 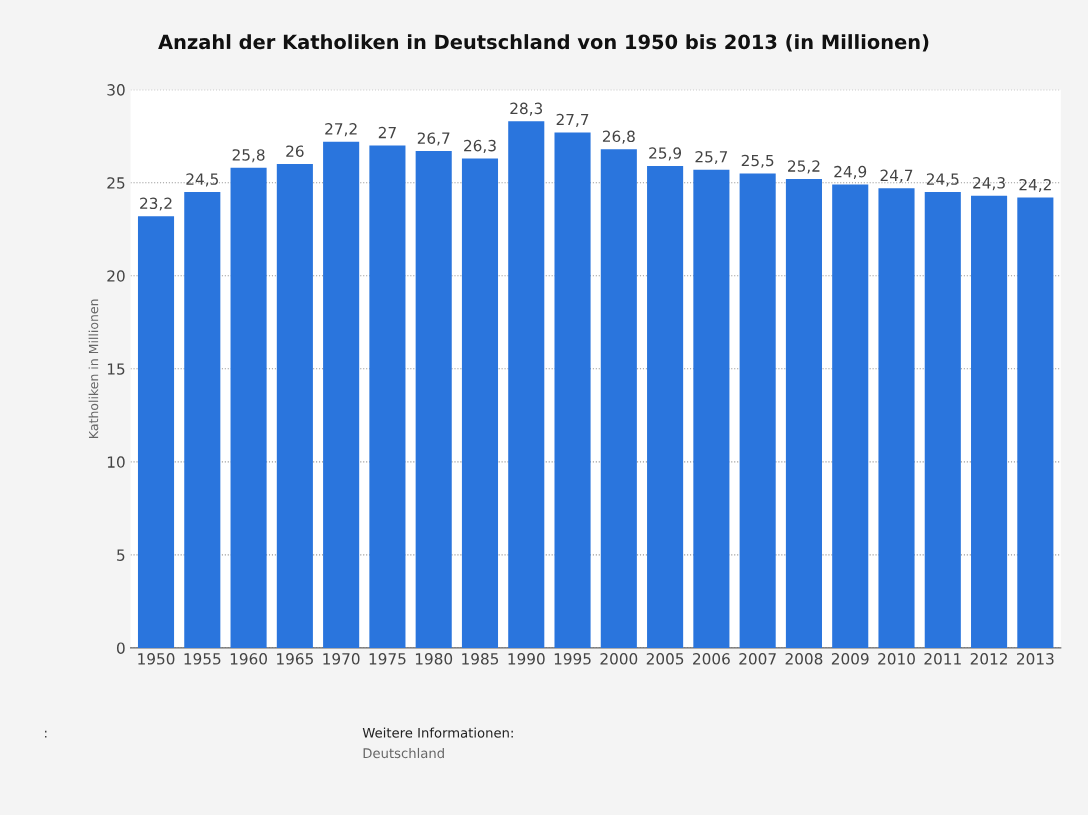 What do you see at coordinates (480, 146) in the screenshot?
I see `data-label: 26,3` at bounding box center [480, 146].